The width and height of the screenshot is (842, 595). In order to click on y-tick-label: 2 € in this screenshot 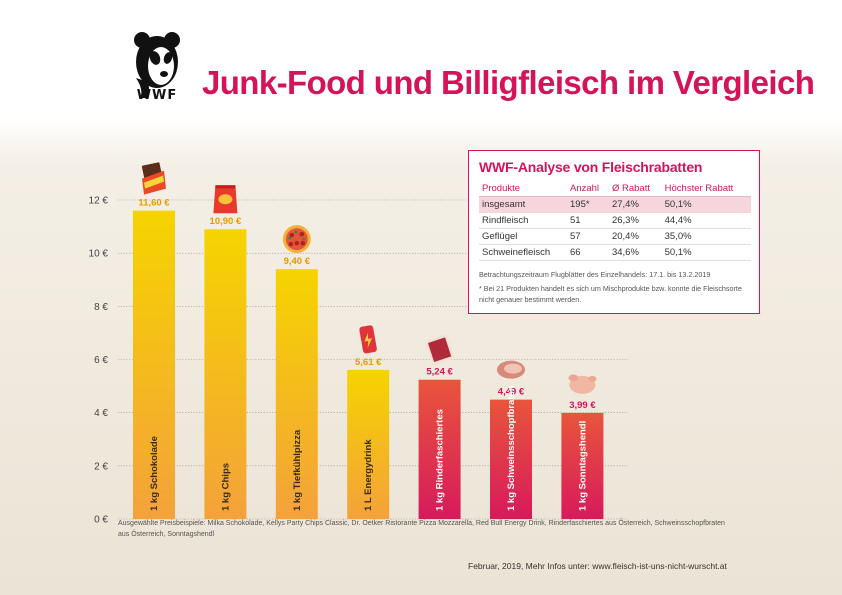, I will do `click(101, 466)`.